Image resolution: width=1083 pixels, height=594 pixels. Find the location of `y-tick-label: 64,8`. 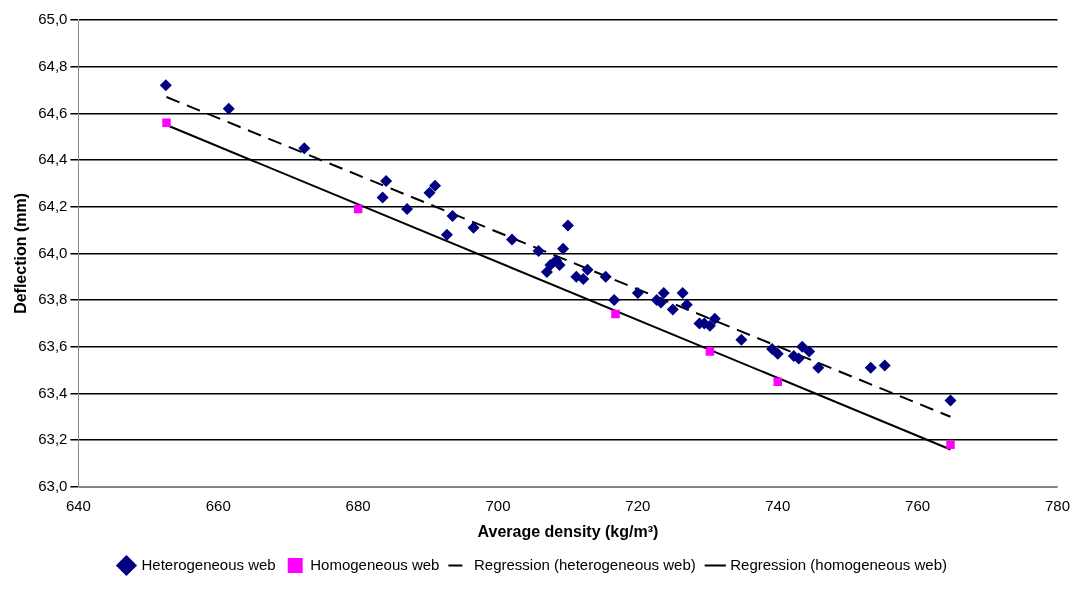

y-tick-label: 64,8 is located at coordinates (53, 65).